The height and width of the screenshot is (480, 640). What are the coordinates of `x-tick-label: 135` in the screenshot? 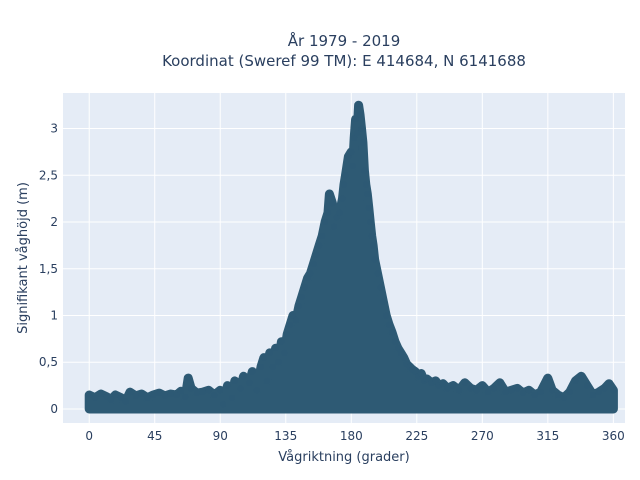 It's located at (285, 436).